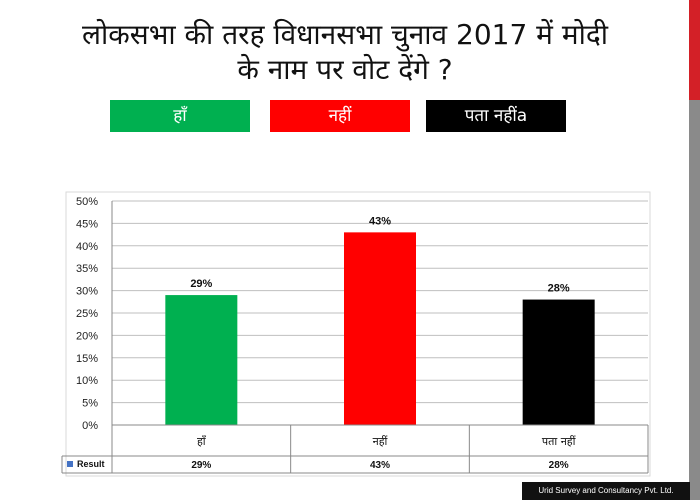 This screenshot has height=500, width=700. I want to click on legend-box-unknown: पता नहींa, so click(496, 116).